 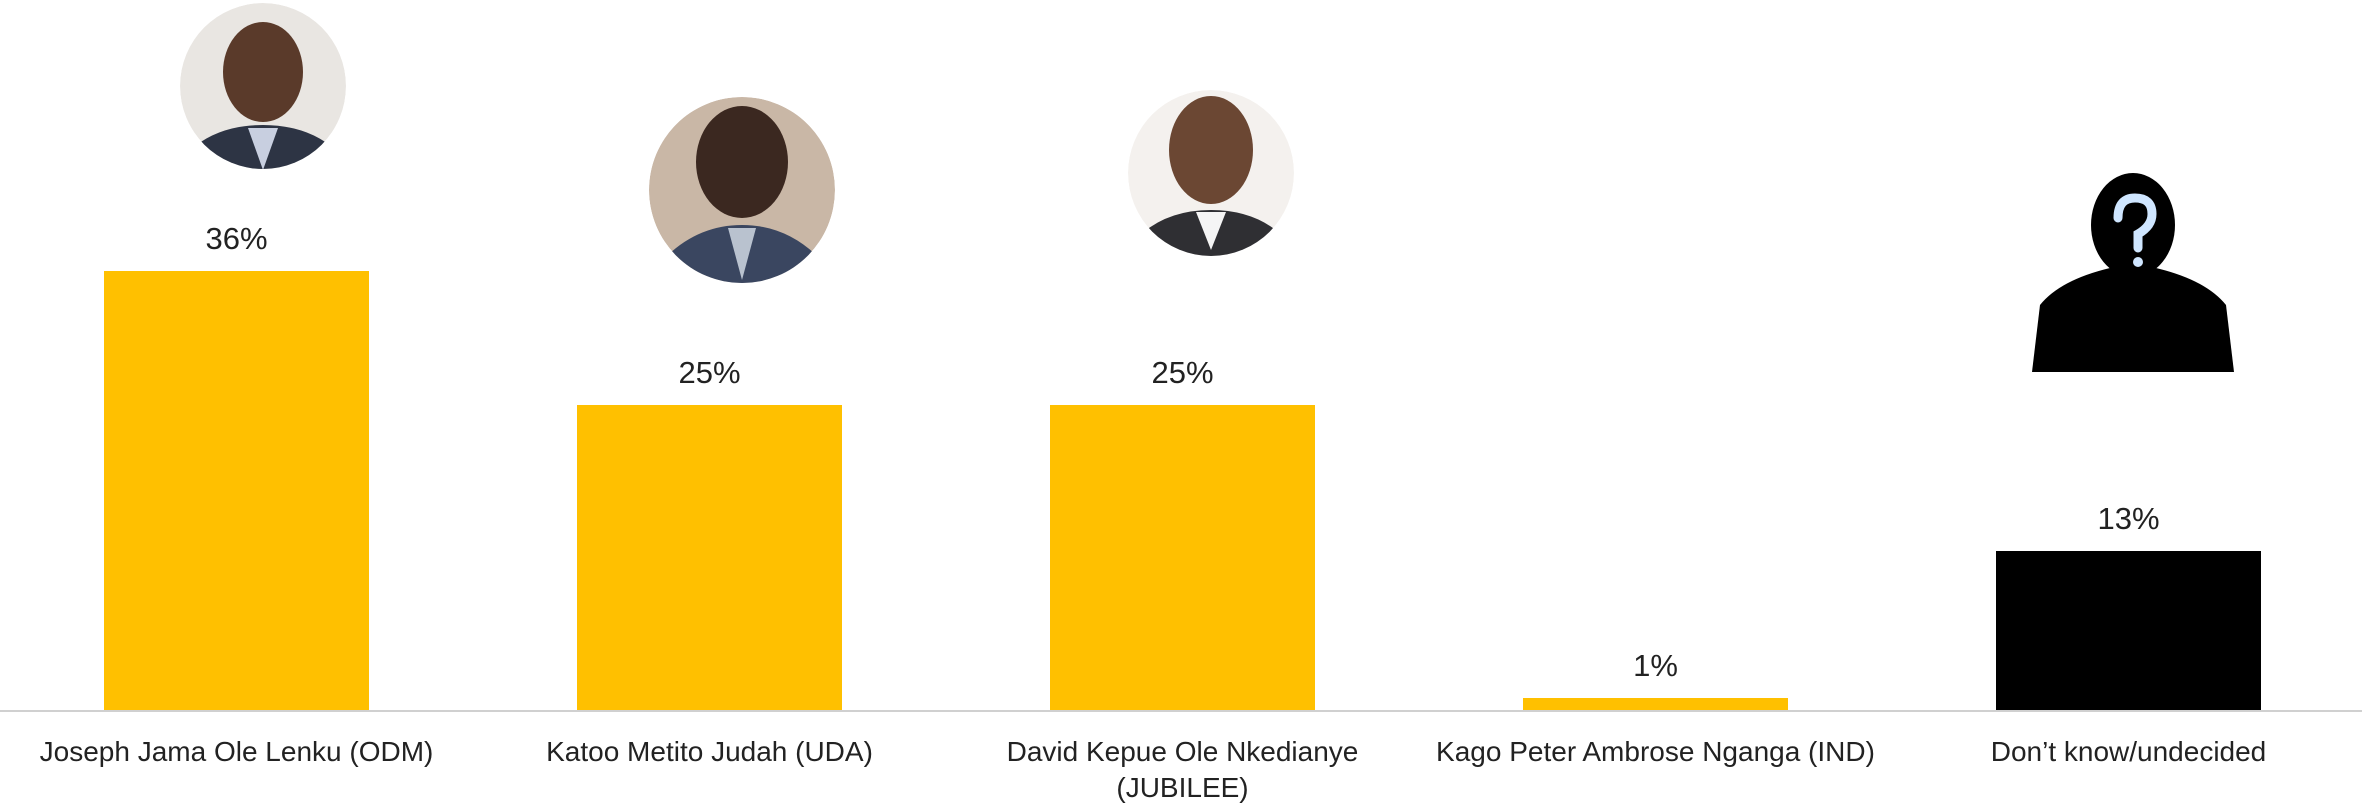 What do you see at coordinates (1655, 665) in the screenshot?
I see `value-label: 1%` at bounding box center [1655, 665].